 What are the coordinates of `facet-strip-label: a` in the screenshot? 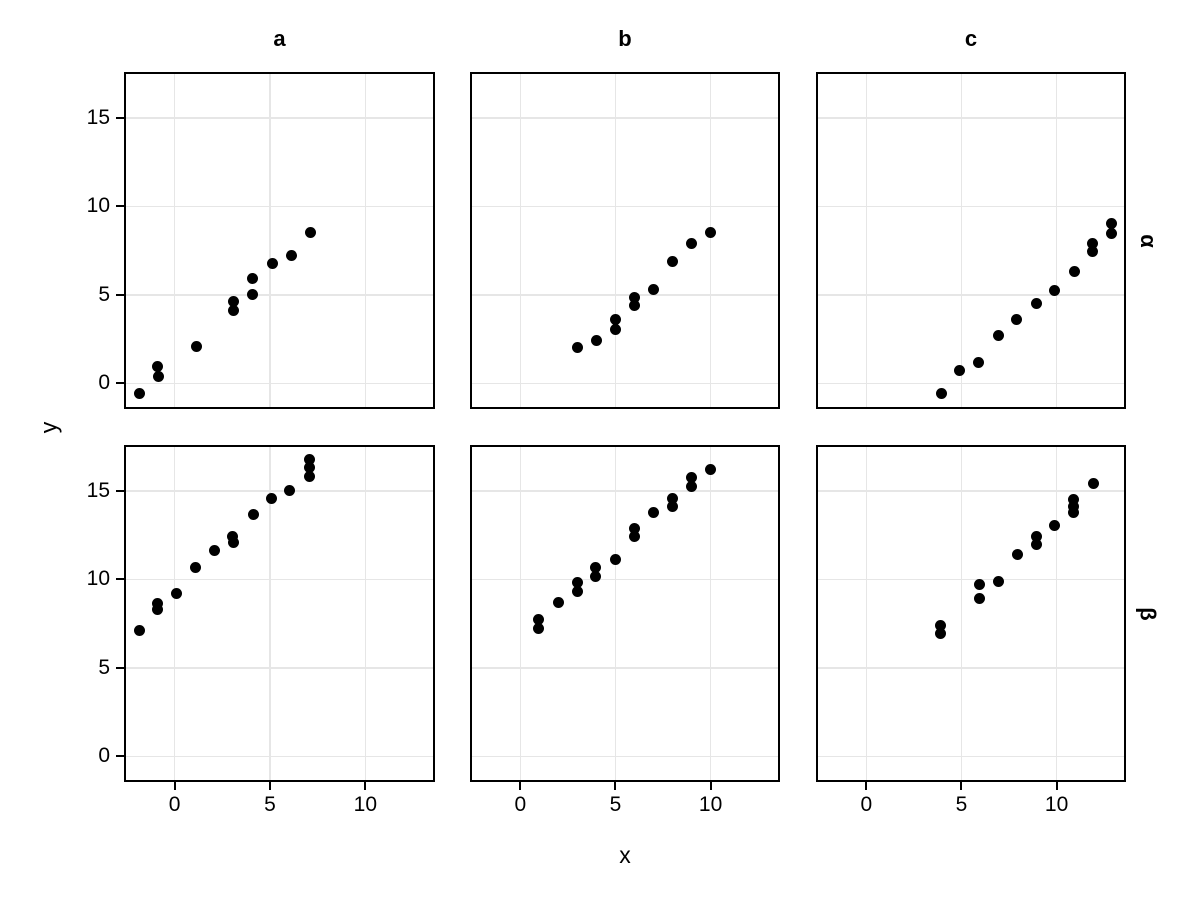 It's located at (279, 38).